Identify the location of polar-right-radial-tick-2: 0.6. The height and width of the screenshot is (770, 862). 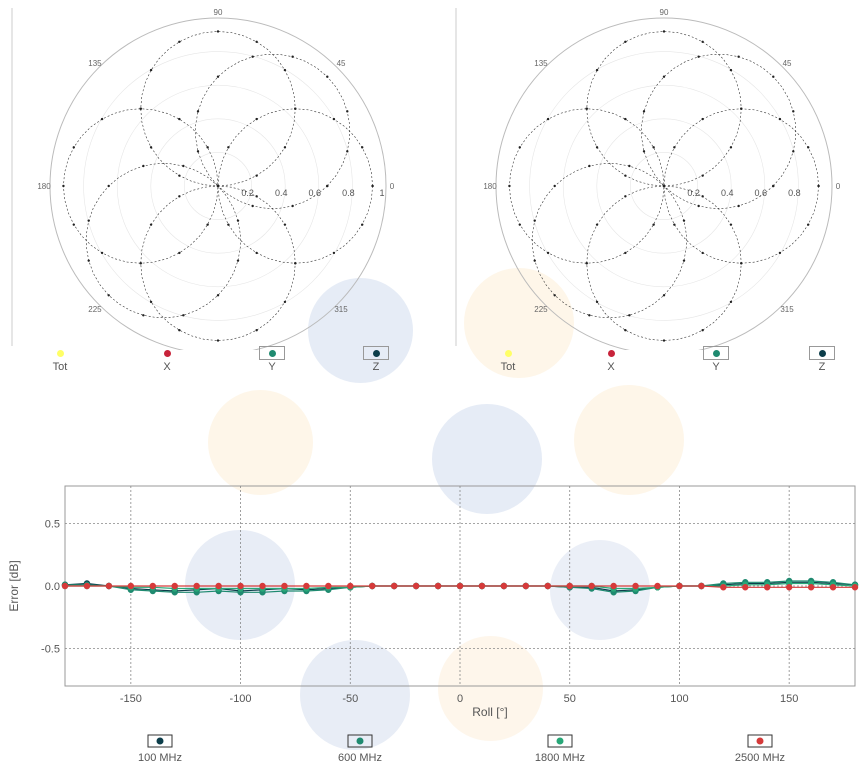
(761, 193).